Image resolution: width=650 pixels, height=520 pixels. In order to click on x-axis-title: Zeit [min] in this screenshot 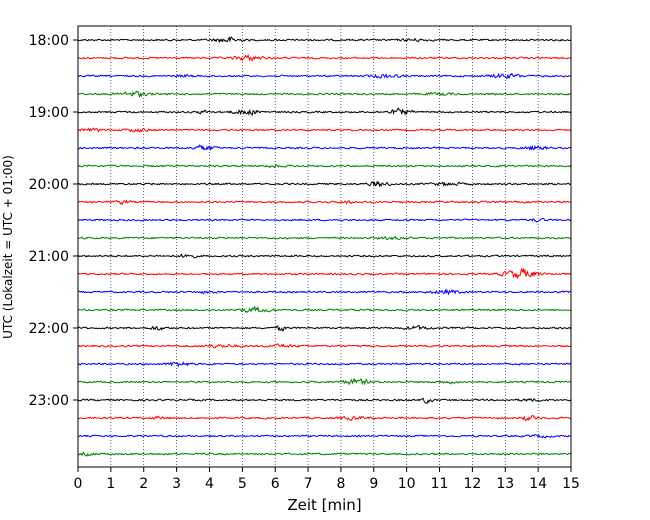, I will do `click(324, 505)`.